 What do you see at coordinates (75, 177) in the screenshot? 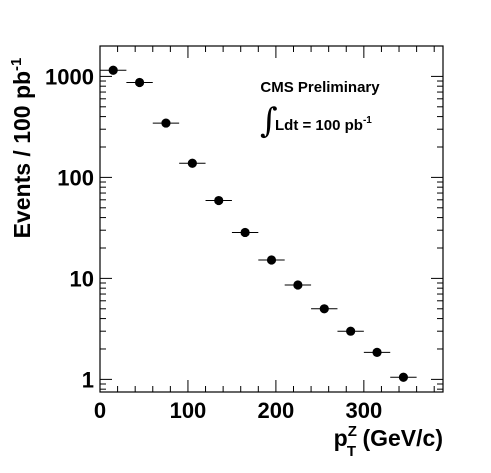
I see `y-tick-label: 100` at bounding box center [75, 177].